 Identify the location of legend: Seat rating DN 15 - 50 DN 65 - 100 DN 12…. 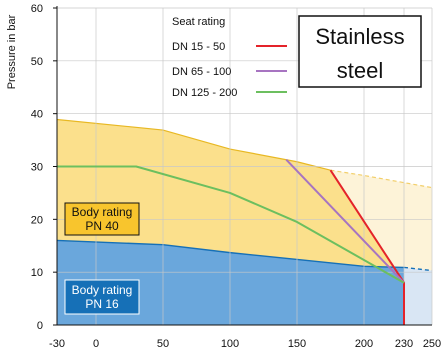
(229, 57).